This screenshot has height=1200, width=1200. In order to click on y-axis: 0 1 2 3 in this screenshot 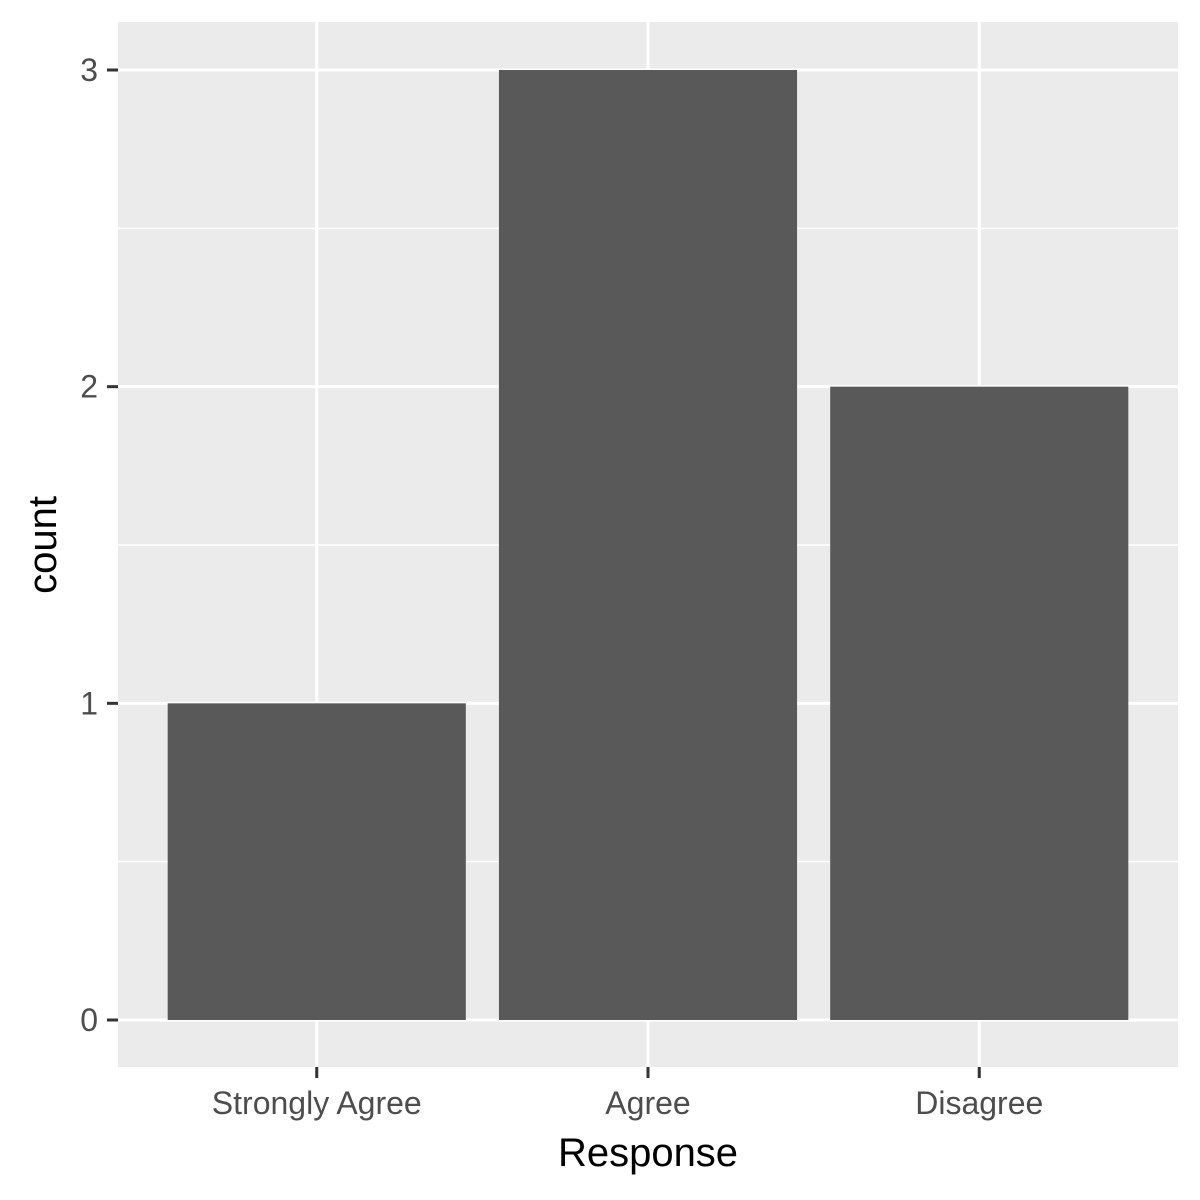, I will do `click(99, 545)`.